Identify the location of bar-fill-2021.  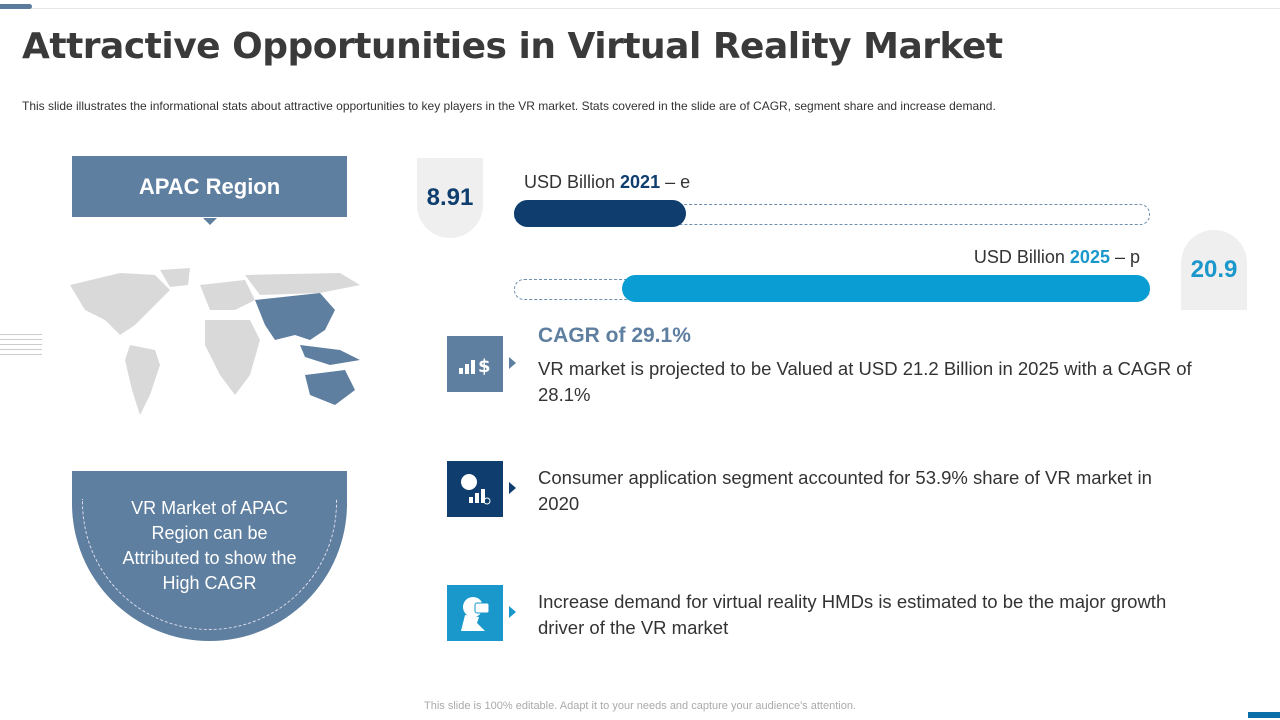
(600, 213).